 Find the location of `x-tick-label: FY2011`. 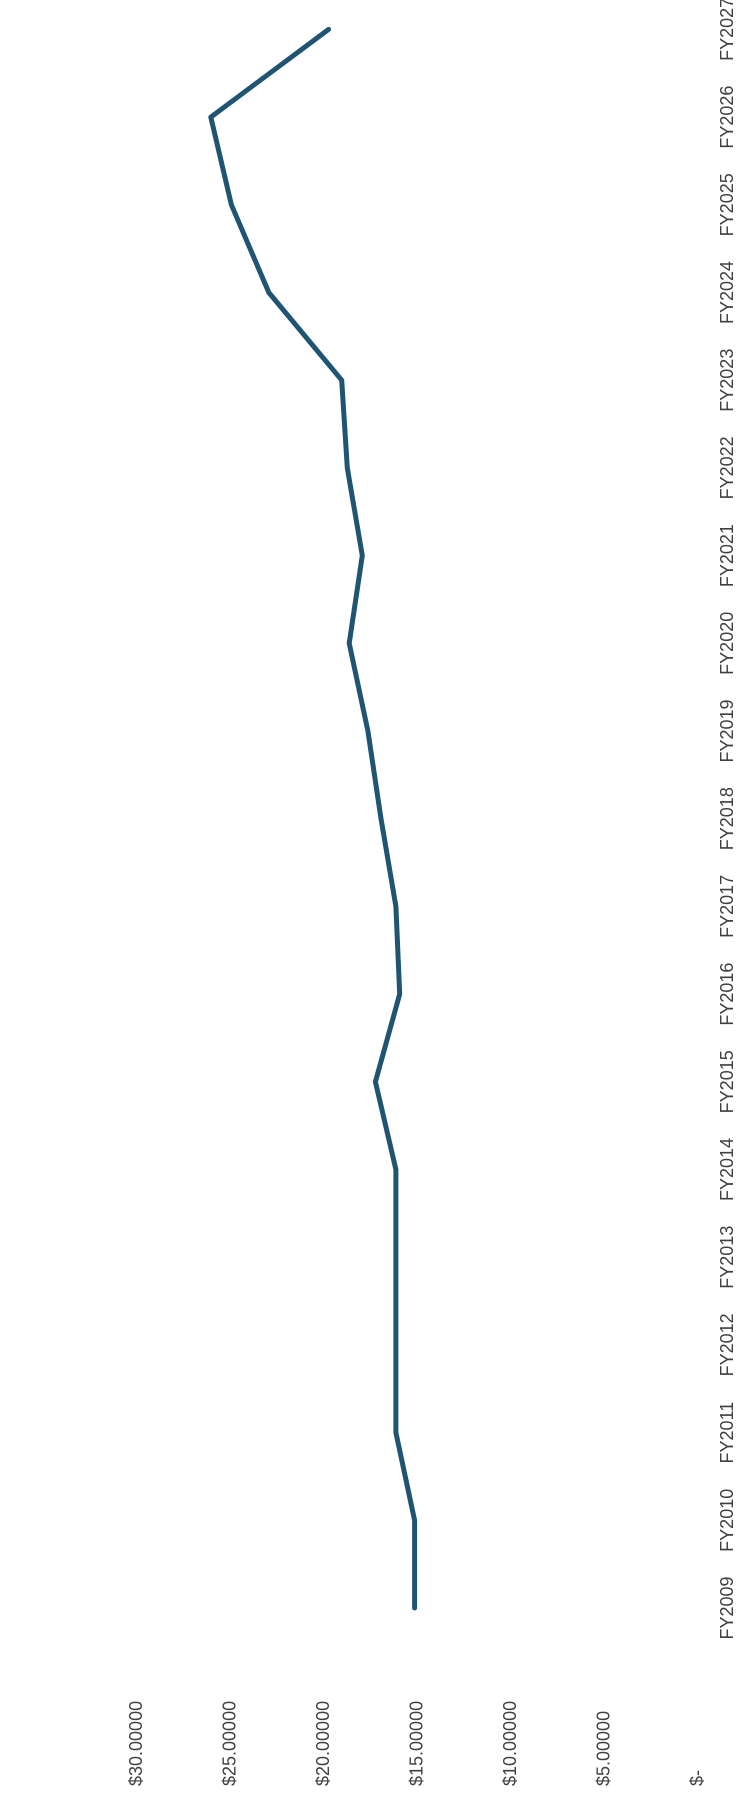

x-tick-label: FY2011 is located at coordinates (727, 1433).